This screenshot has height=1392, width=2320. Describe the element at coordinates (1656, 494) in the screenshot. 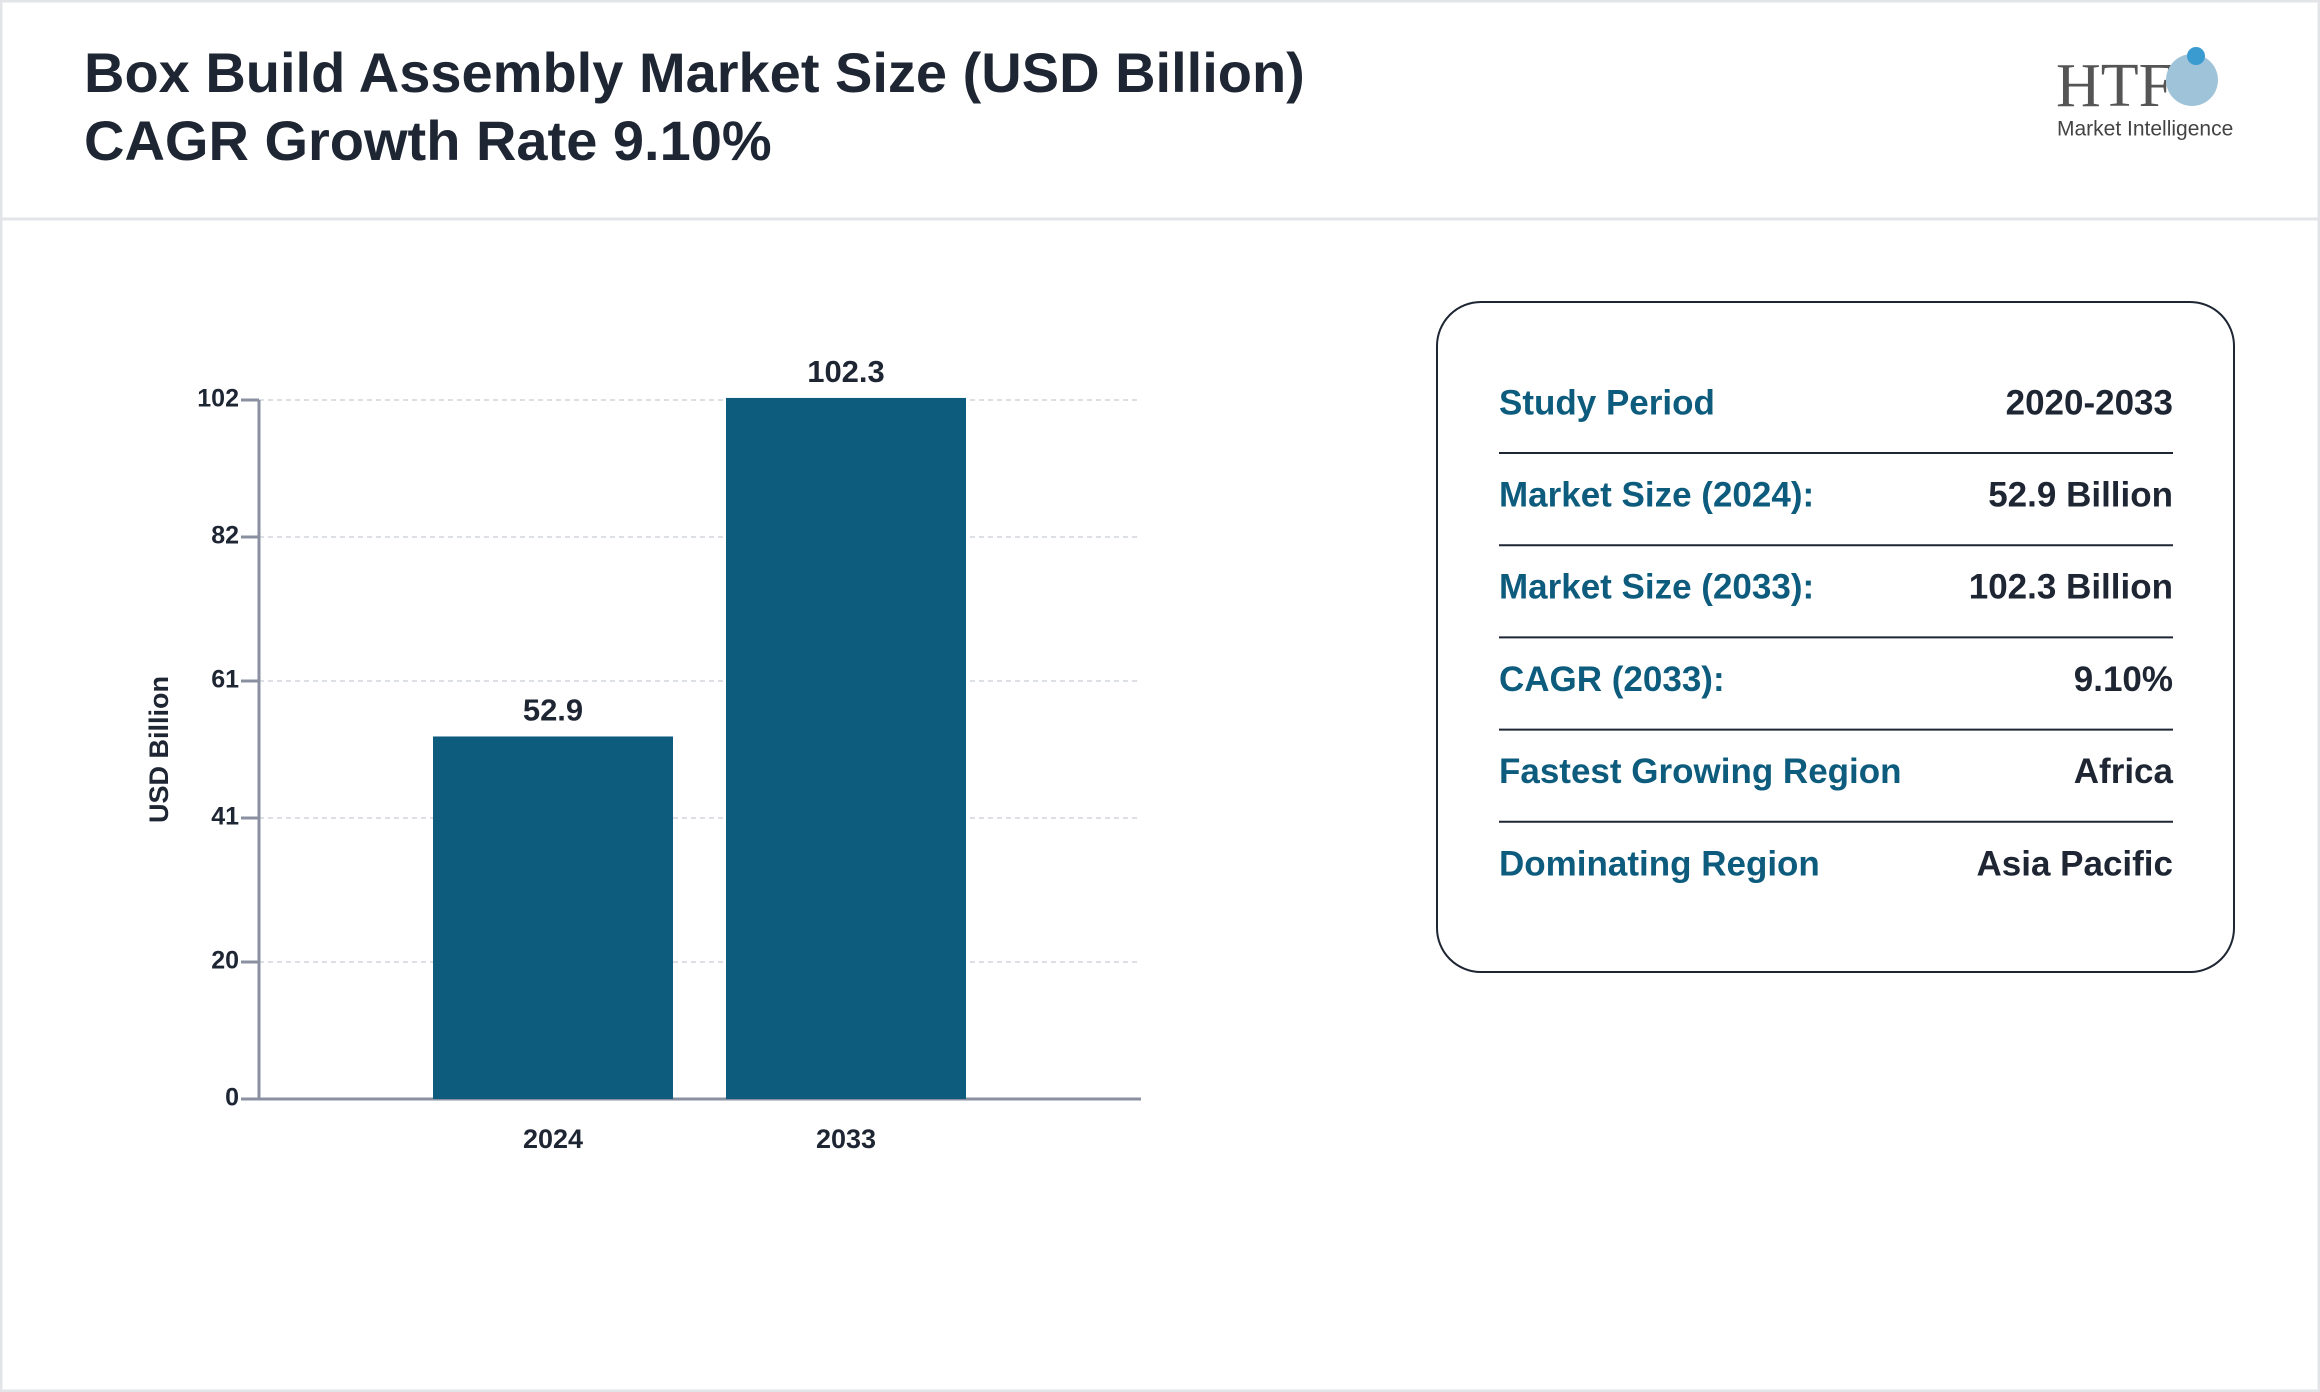

I see `info-label: Market Size (2024):` at that location.